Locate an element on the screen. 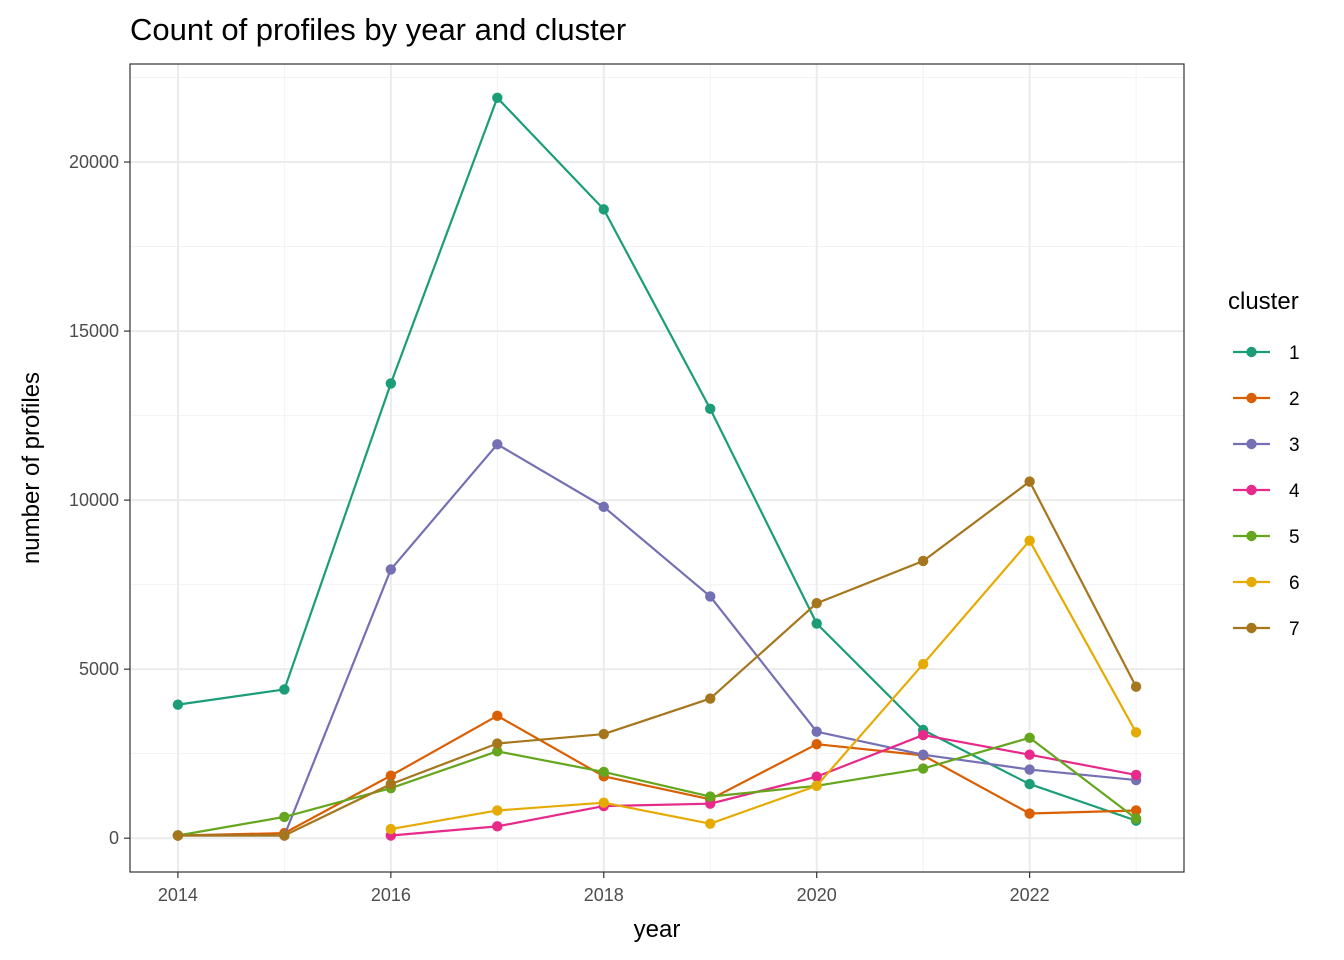 The image size is (1344, 960). legend-label: 7 is located at coordinates (1294, 629).